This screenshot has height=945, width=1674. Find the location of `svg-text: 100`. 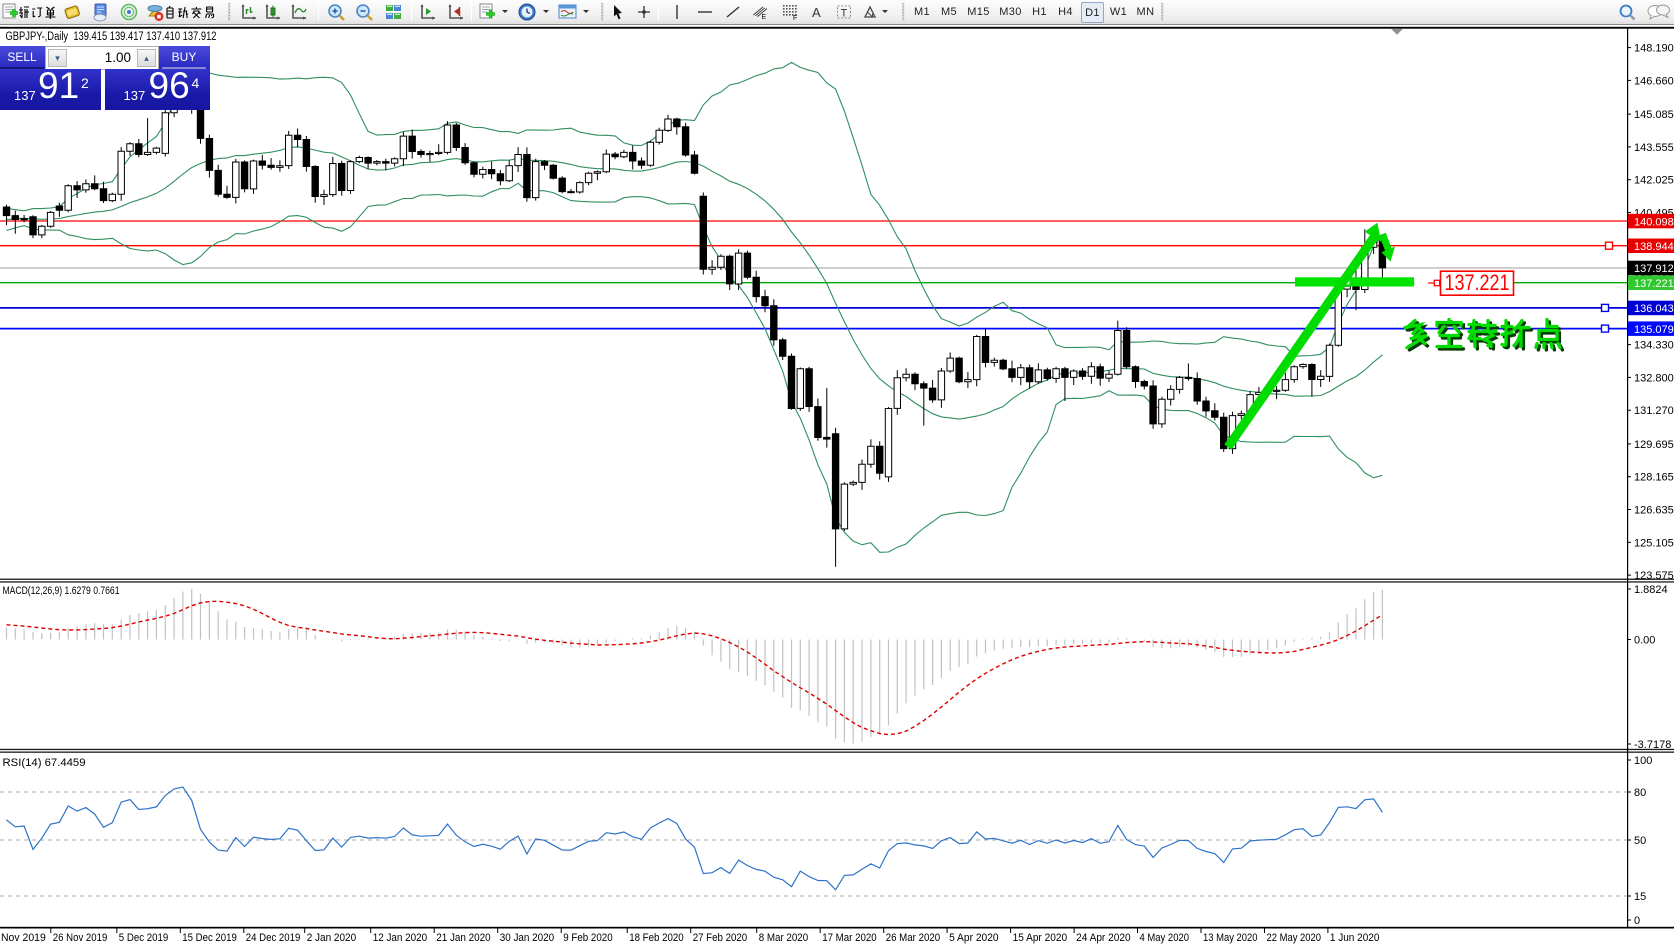

svg-text: 100 is located at coordinates (1643, 761).